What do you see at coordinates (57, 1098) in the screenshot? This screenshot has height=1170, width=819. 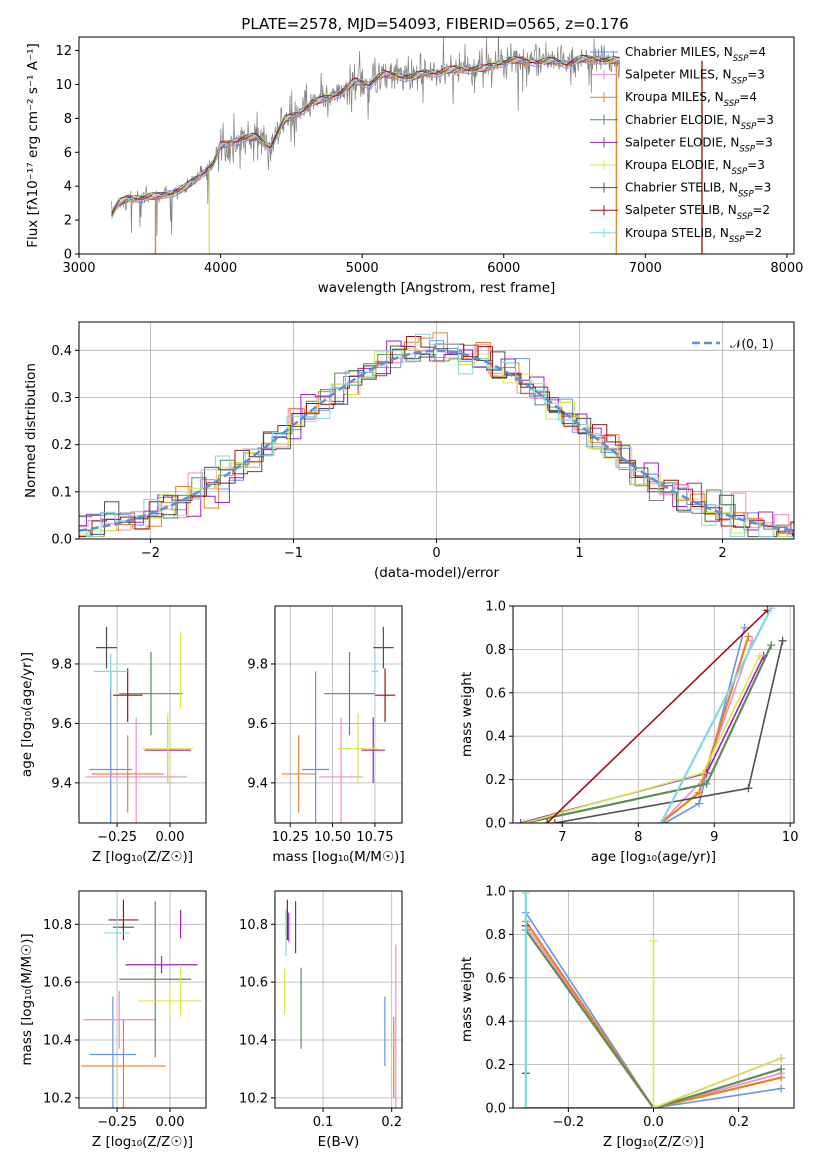 I see `y-tick-label: 10.2` at bounding box center [57, 1098].